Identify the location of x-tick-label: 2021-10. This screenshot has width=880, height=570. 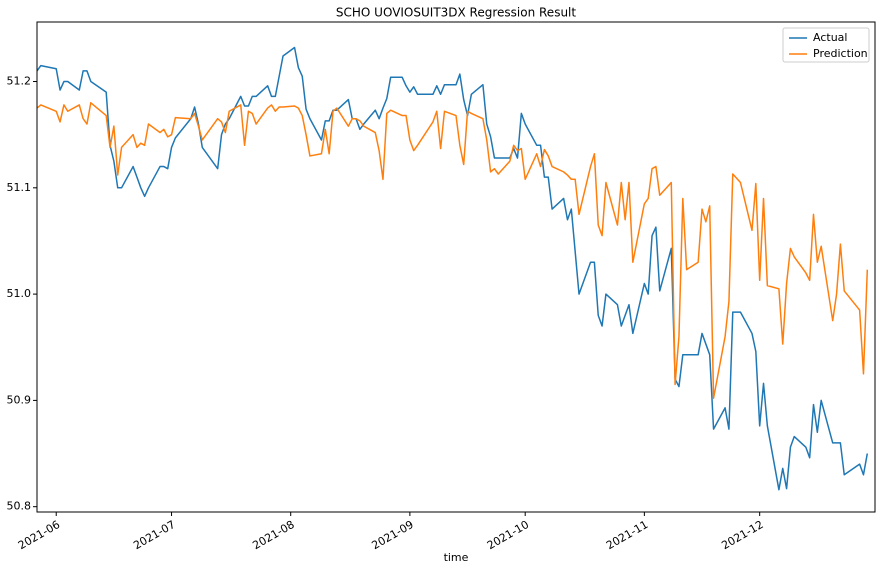
(508, 535).